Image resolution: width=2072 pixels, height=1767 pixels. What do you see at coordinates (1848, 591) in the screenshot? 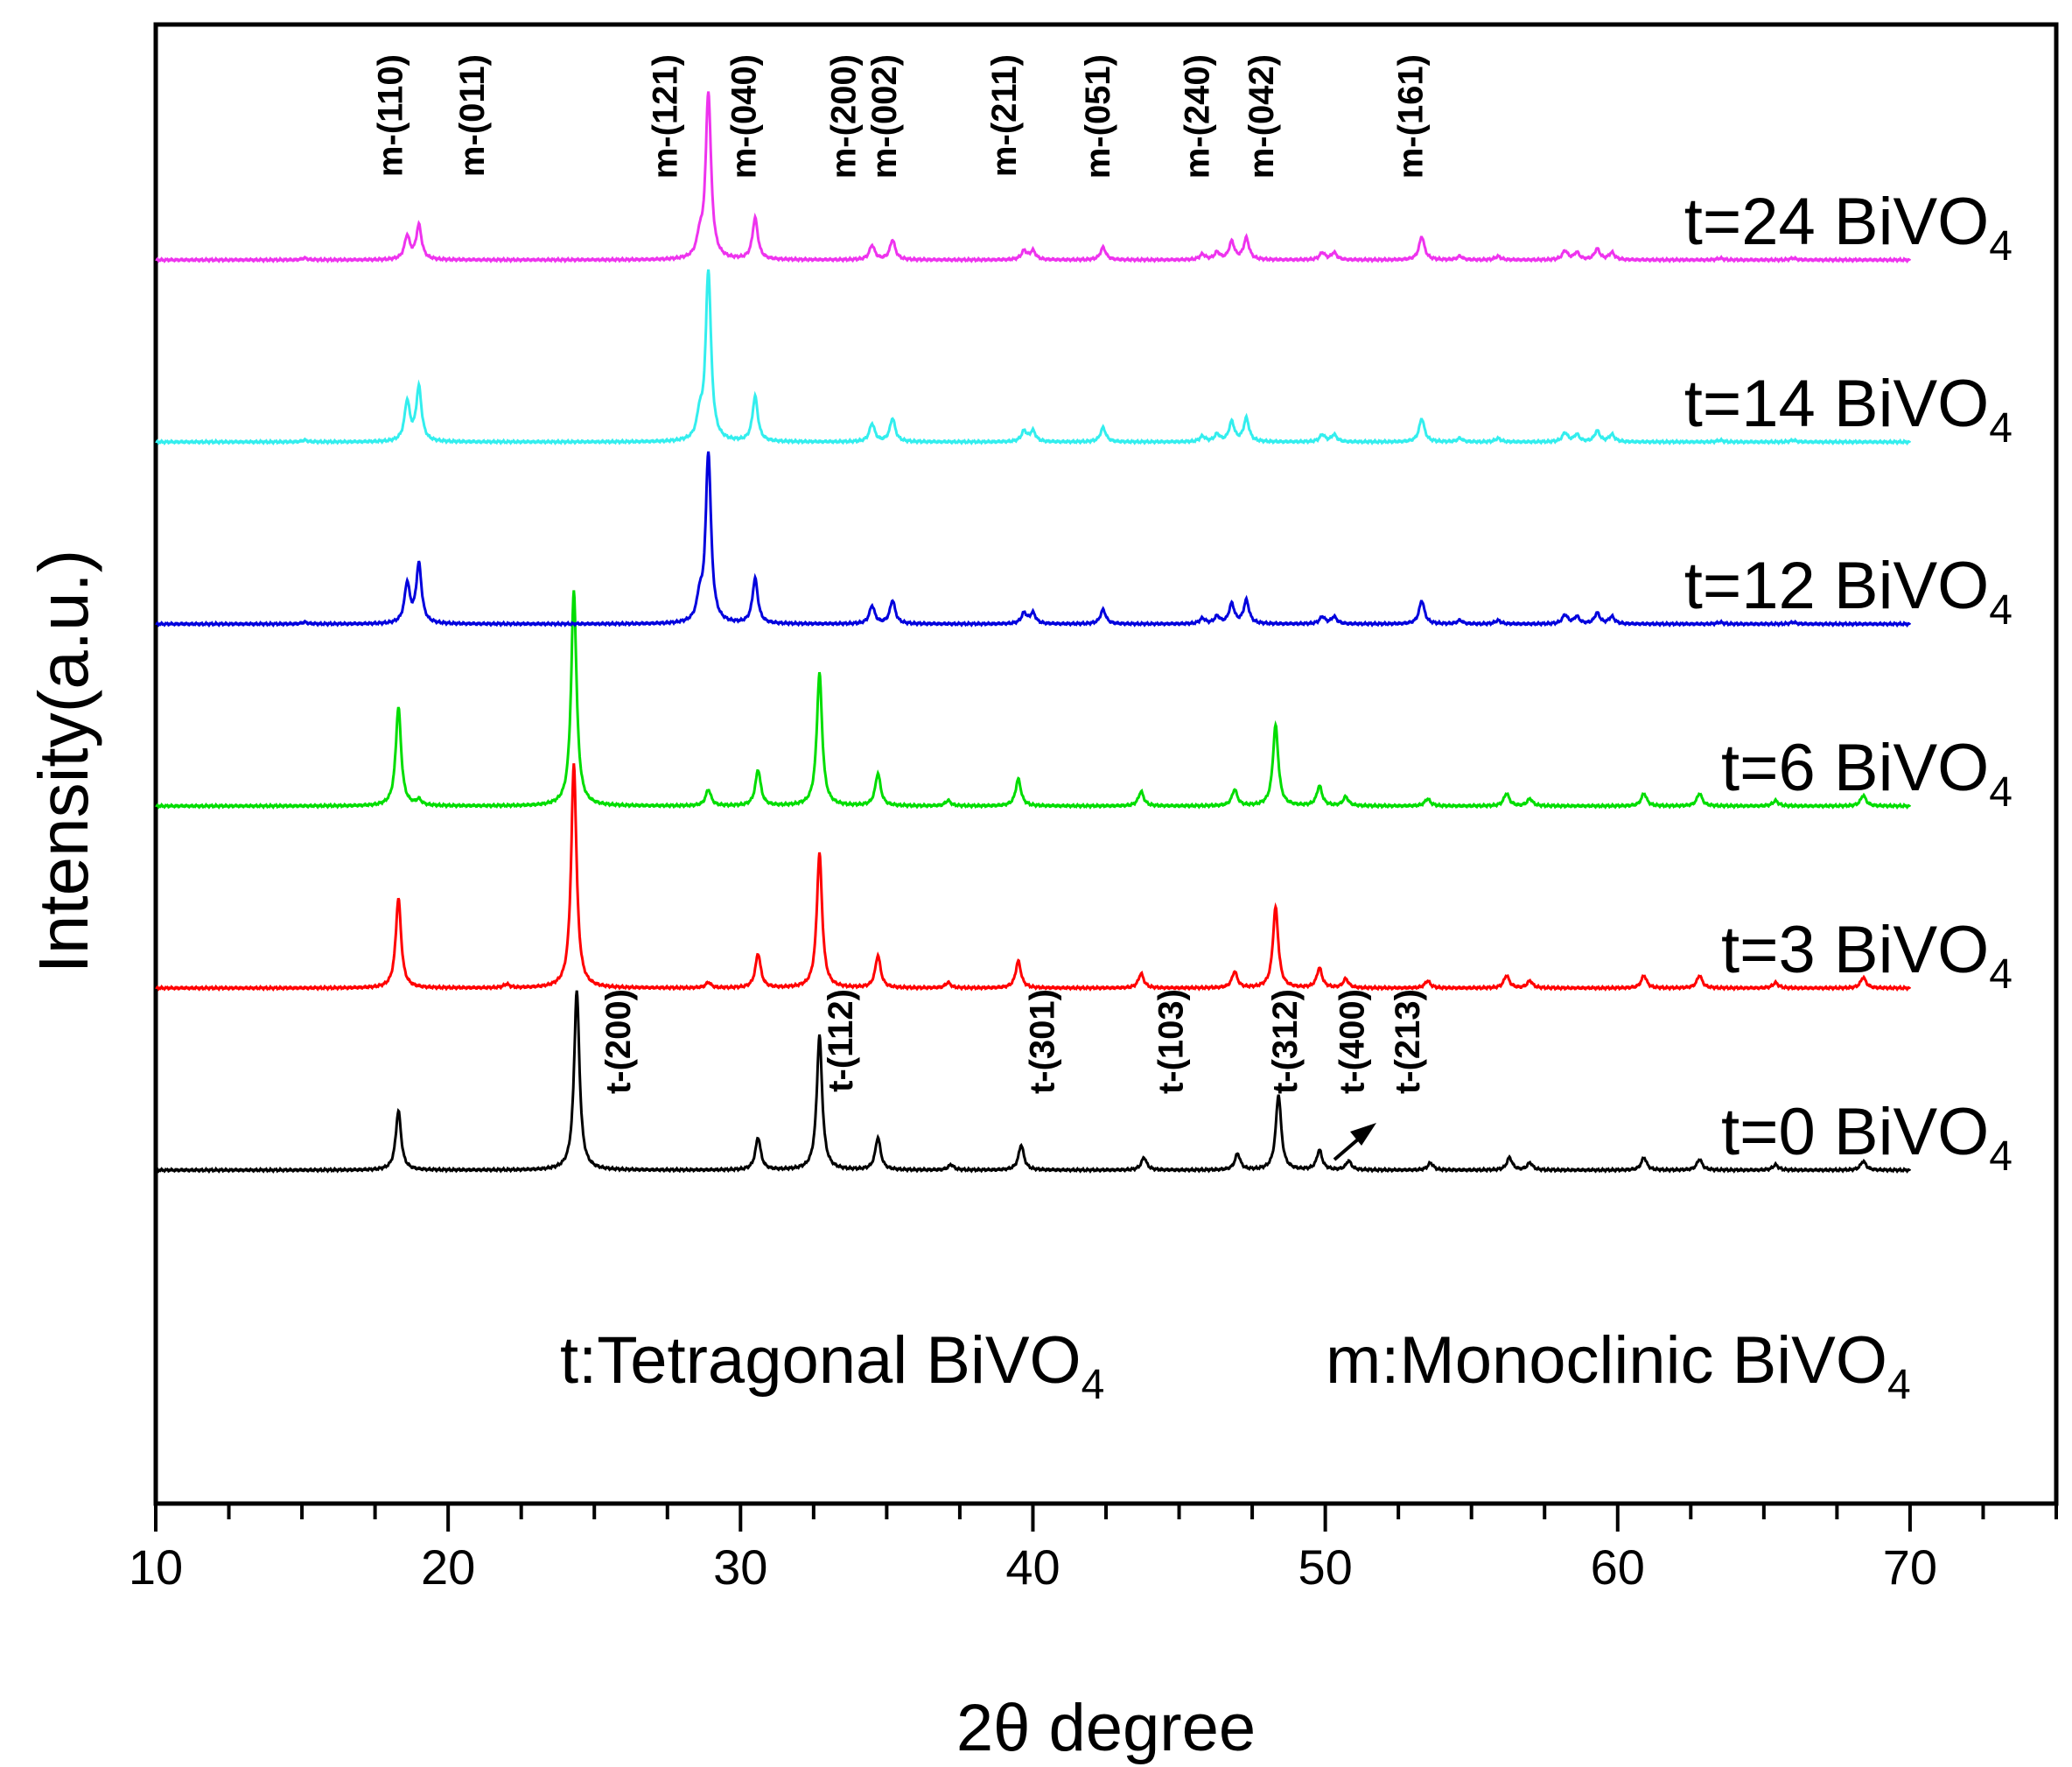
I see `series-label-t=12: t=12 BiVO4` at bounding box center [1848, 591].